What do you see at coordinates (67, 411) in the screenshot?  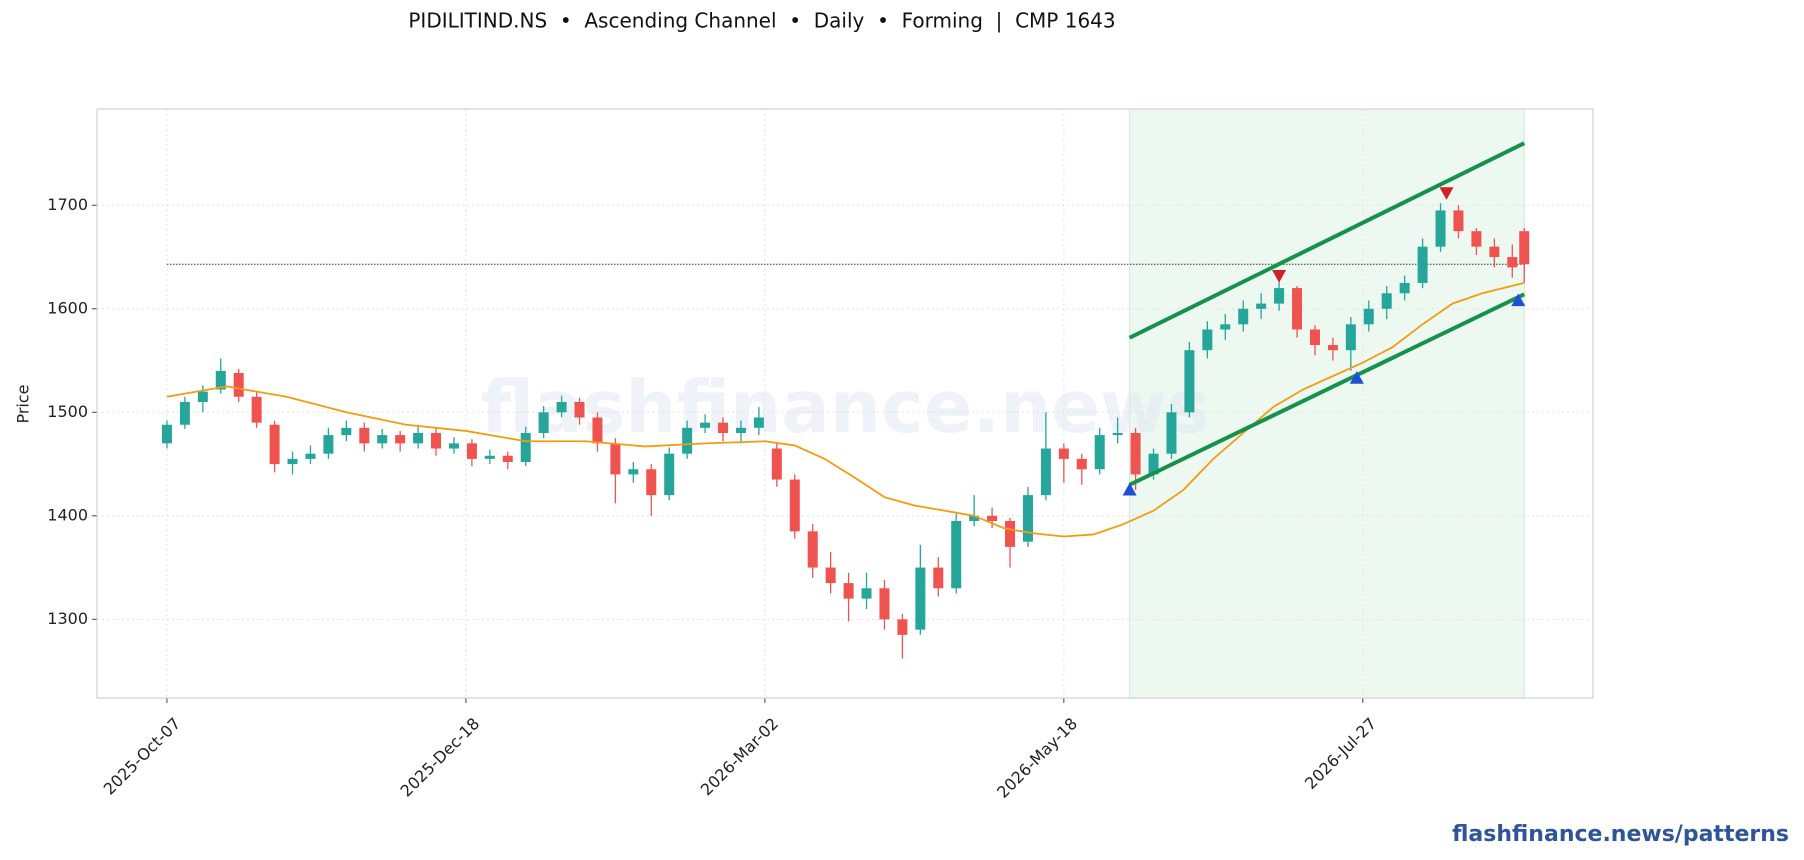 I see `y-tick-label: 1500` at bounding box center [67, 411].